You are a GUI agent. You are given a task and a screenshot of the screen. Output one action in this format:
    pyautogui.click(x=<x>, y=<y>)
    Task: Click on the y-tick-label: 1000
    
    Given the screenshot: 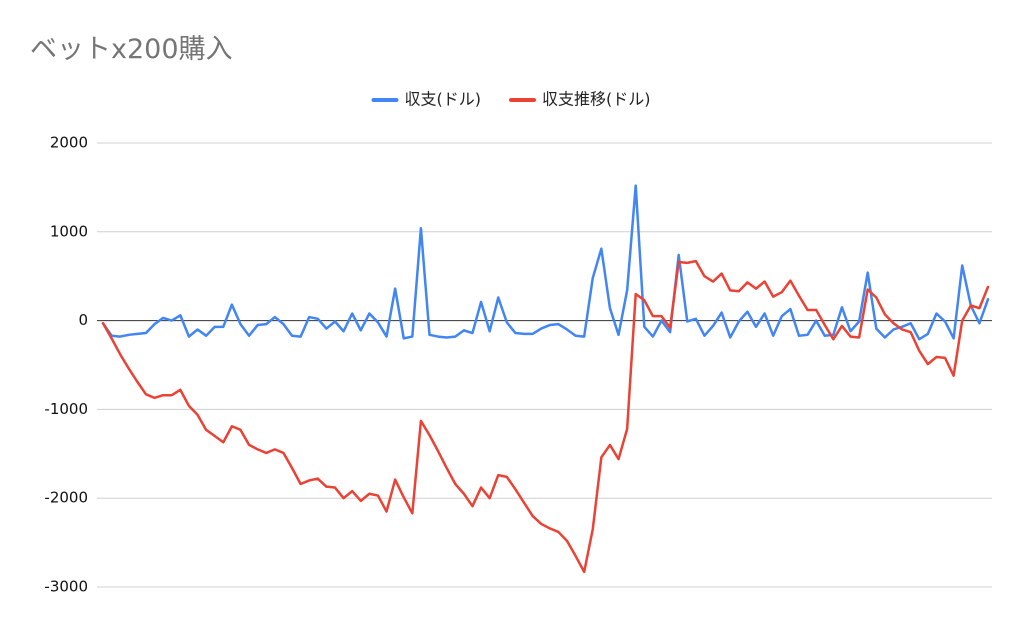 What is the action you would take?
    pyautogui.click(x=69, y=231)
    